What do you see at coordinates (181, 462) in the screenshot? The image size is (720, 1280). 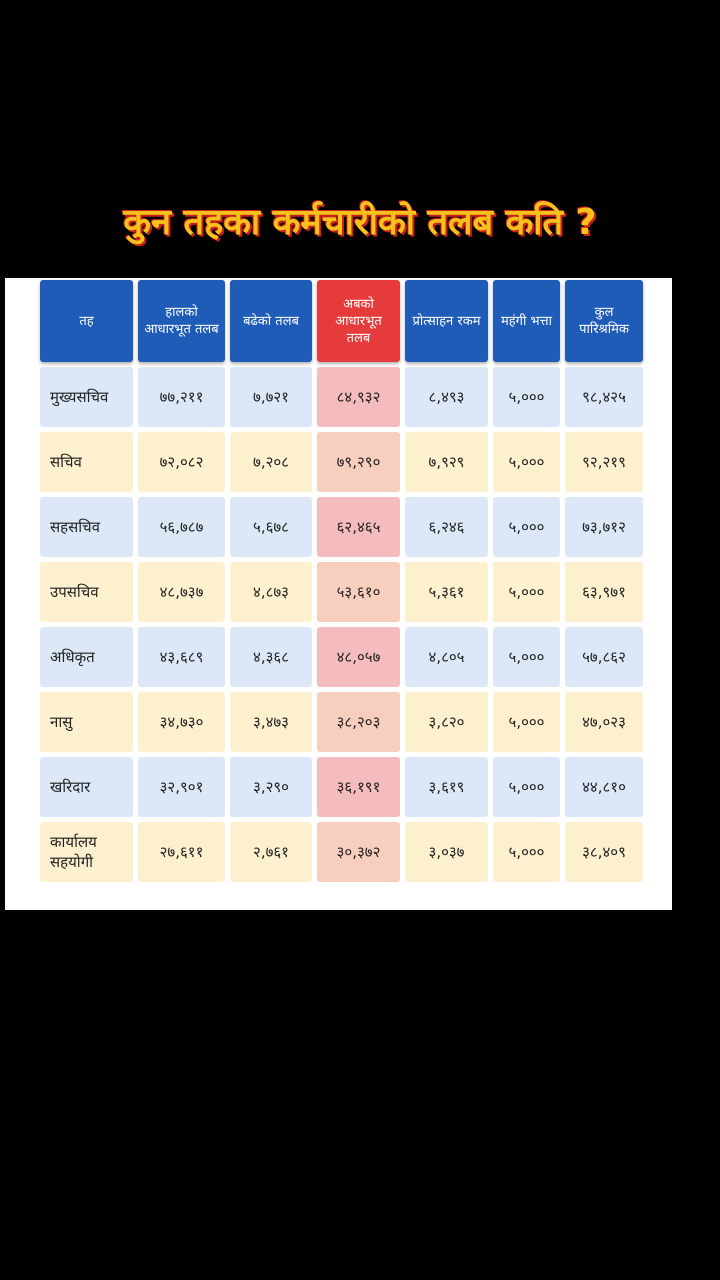 I see `table-cell: ७२,०८२` at bounding box center [181, 462].